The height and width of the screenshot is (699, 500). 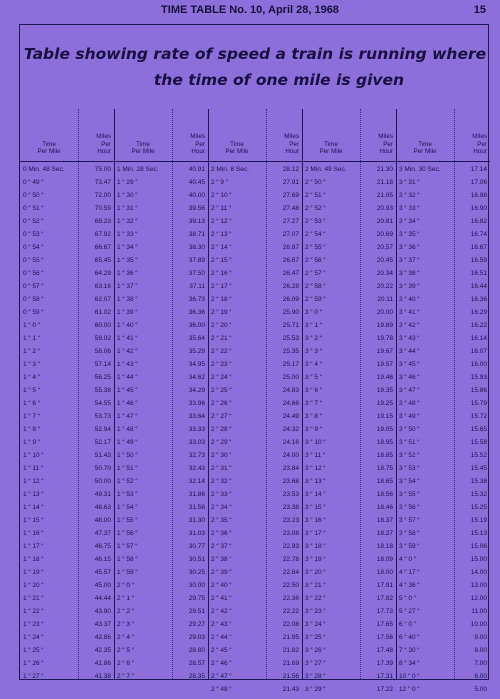 I want to click on time-per-mile-cell: 3 “ 9 “, so click(x=313, y=429).